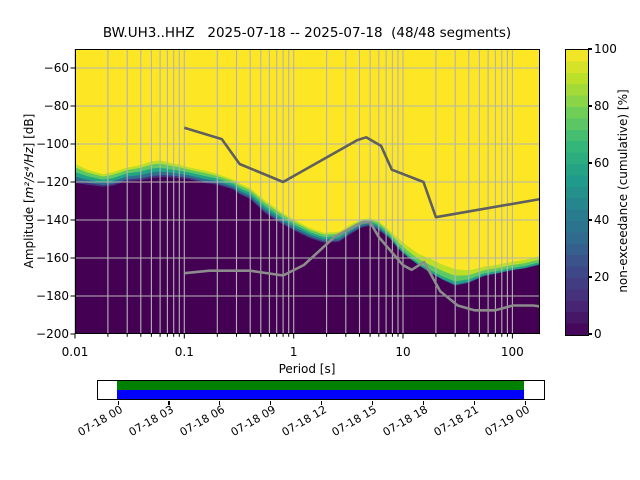 This screenshot has width=640, height=480. What do you see at coordinates (507, 421) in the screenshot?
I see `timeline-tick-label: 07-19 00` at bounding box center [507, 421].